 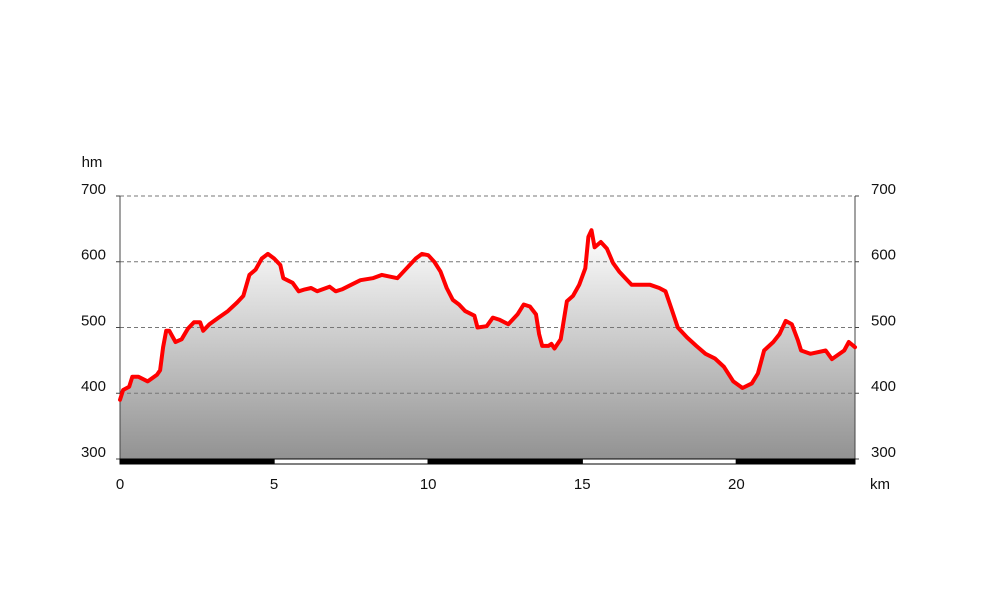 What do you see at coordinates (93, 255) in the screenshot?
I see `y-tick-label: 600` at bounding box center [93, 255].